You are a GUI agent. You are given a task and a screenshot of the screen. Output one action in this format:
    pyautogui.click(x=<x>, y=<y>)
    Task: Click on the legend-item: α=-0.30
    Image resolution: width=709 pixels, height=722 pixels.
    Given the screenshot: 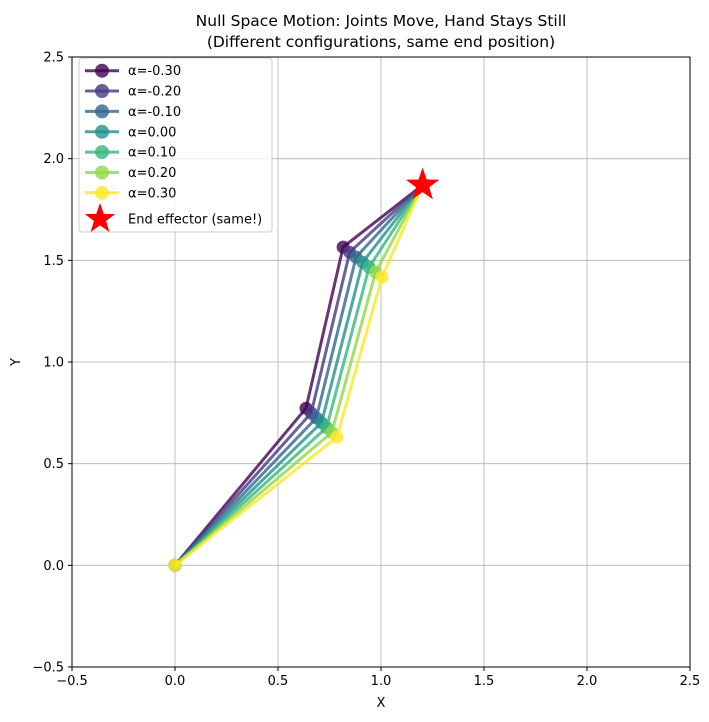 What is the action you would take?
    pyautogui.click(x=133, y=71)
    